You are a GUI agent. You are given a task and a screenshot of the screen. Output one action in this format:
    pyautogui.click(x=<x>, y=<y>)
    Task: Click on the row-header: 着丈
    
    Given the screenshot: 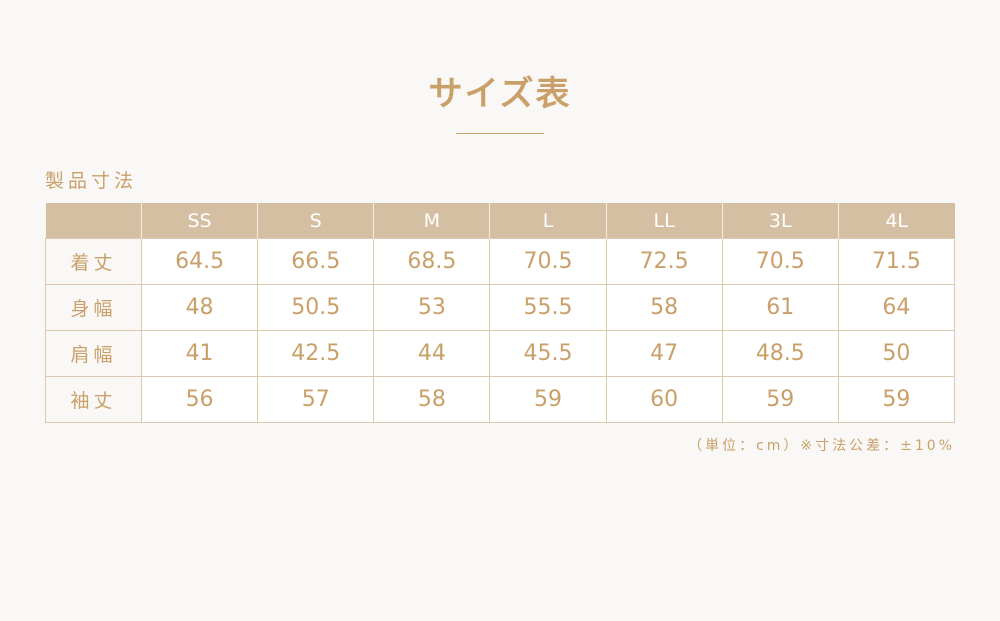 What is the action you would take?
    pyautogui.click(x=93, y=261)
    